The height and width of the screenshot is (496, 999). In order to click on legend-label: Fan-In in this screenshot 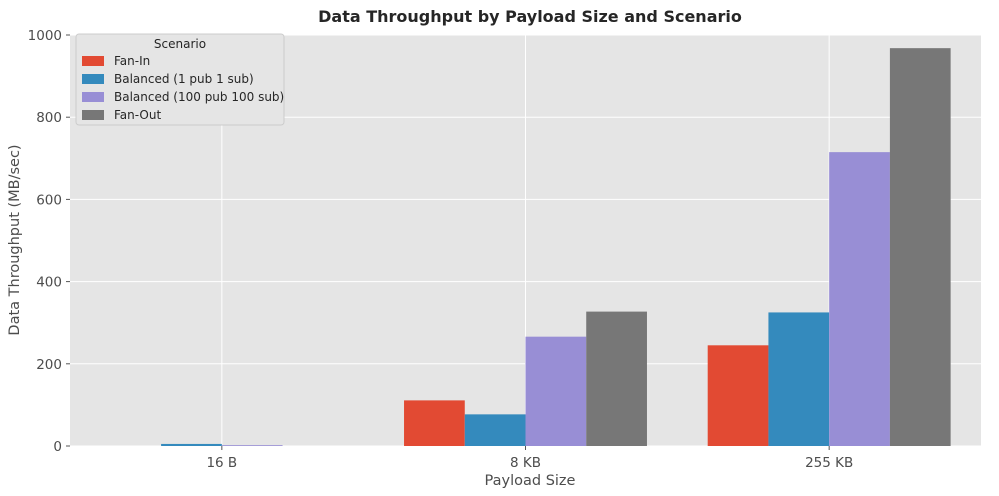, I will do `click(132, 61)`.